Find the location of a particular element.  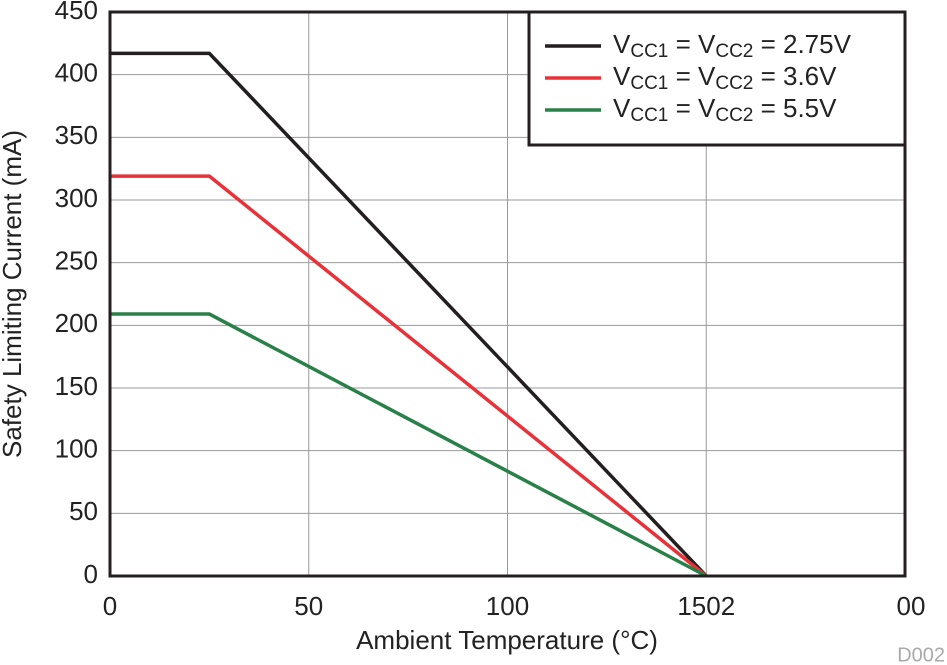

y-tick-label: 250 is located at coordinates (76, 261).